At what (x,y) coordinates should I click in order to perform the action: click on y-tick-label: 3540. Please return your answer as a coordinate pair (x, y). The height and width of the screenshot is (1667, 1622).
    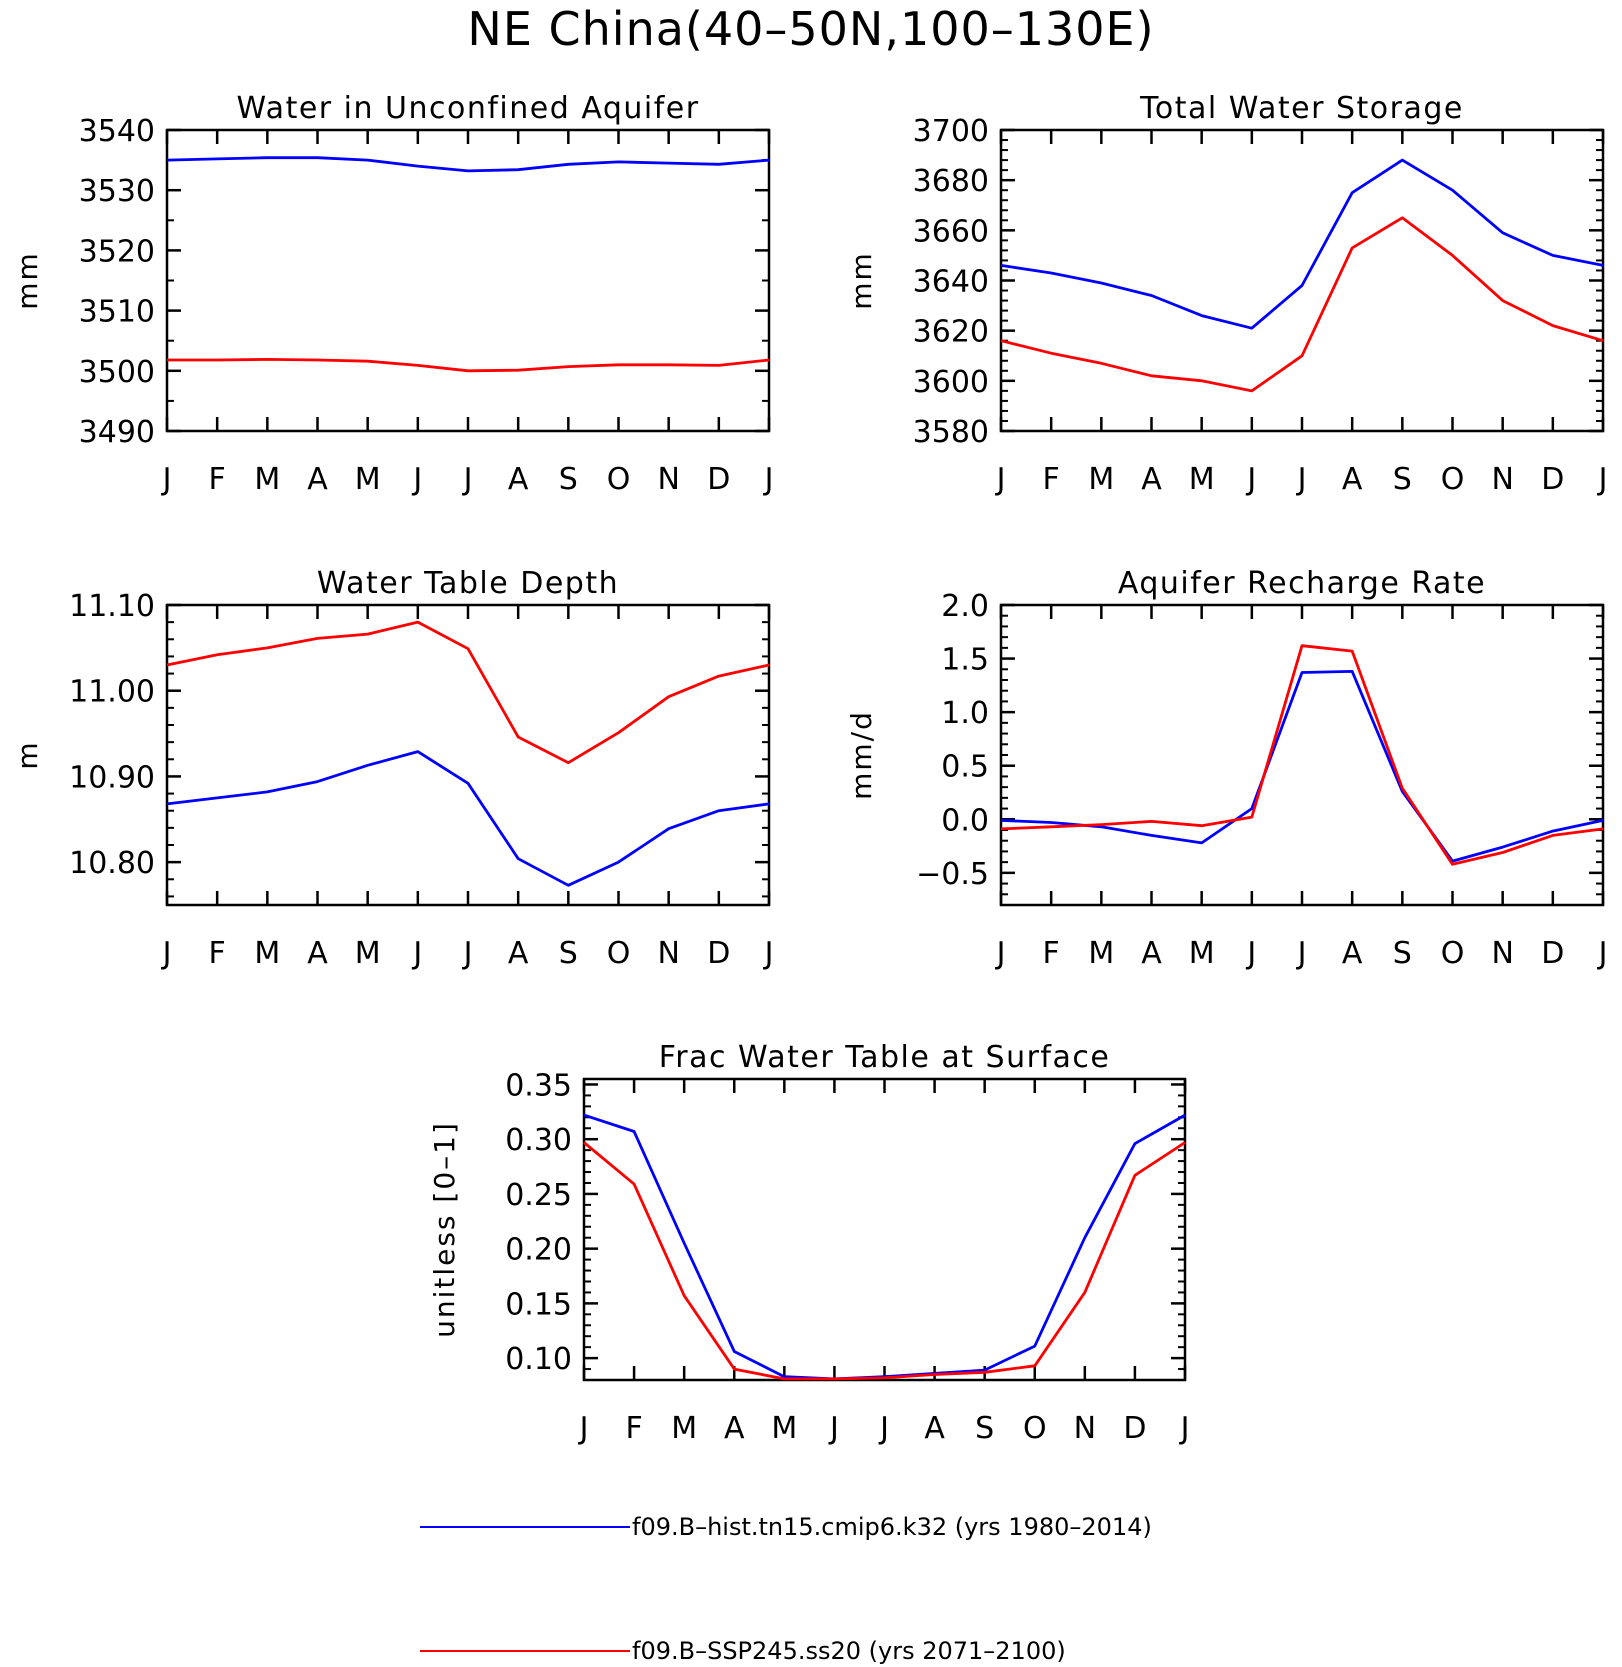
    Looking at the image, I should click on (117, 131).